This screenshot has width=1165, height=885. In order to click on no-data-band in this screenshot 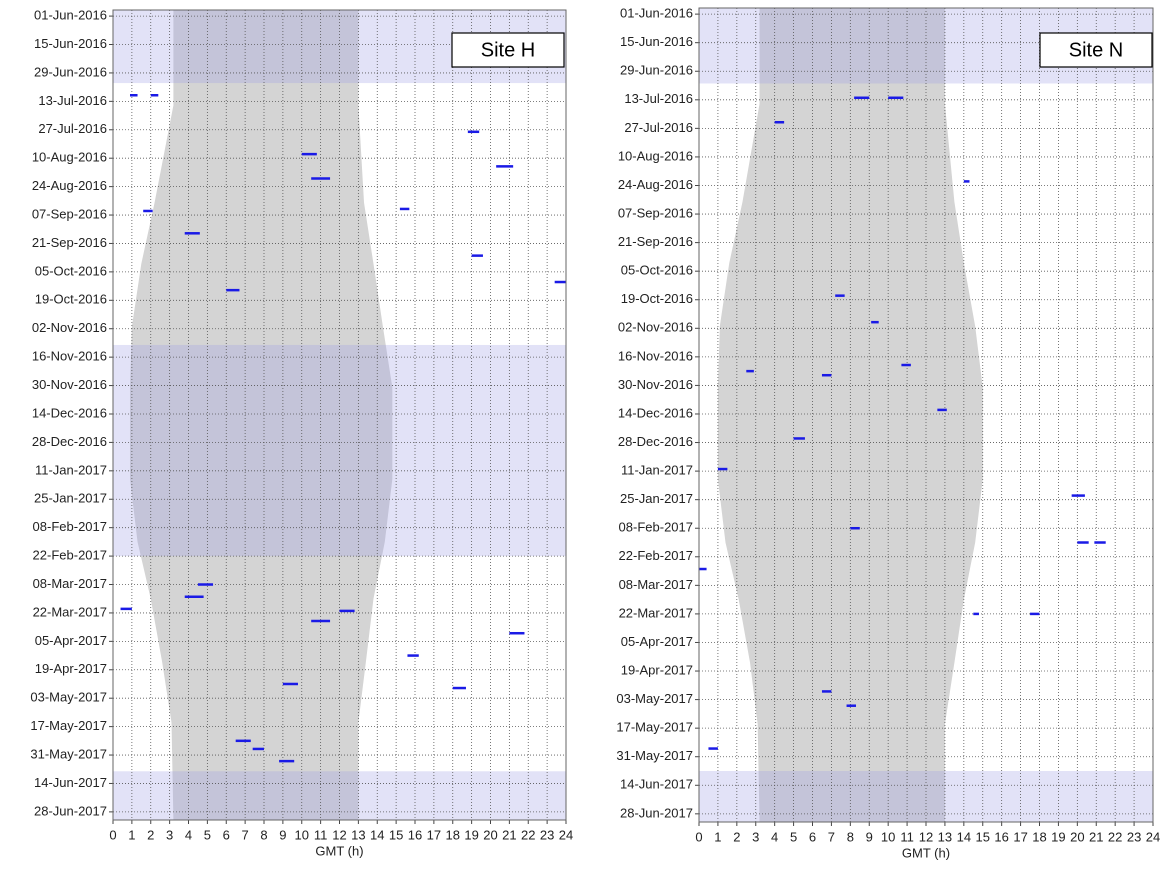, I will do `click(926, 796)`.